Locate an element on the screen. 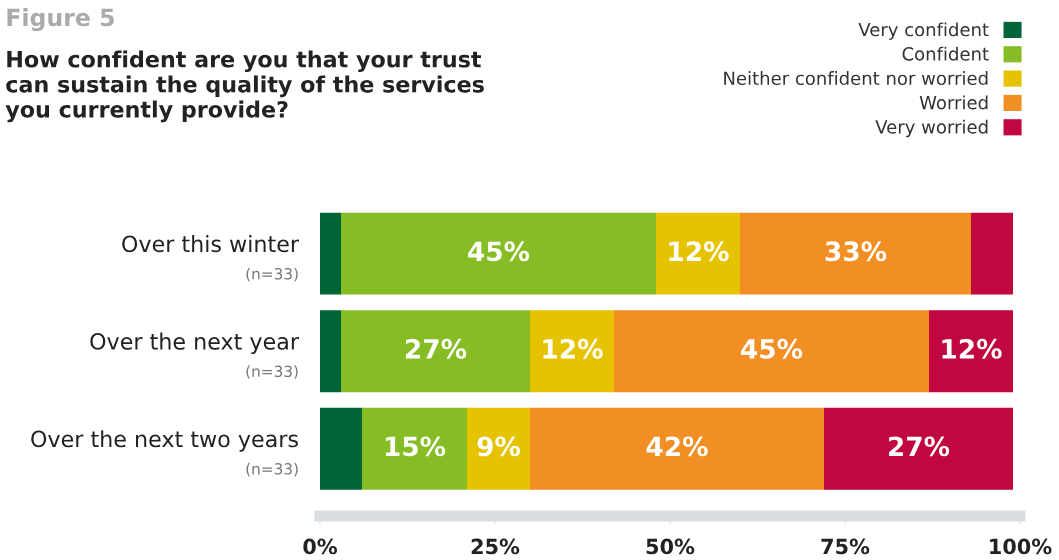 The height and width of the screenshot is (560, 1059). chart-subtitle: How confident are you that your trust can sustain the quality of the services you currently provide? is located at coordinates (244, 86).